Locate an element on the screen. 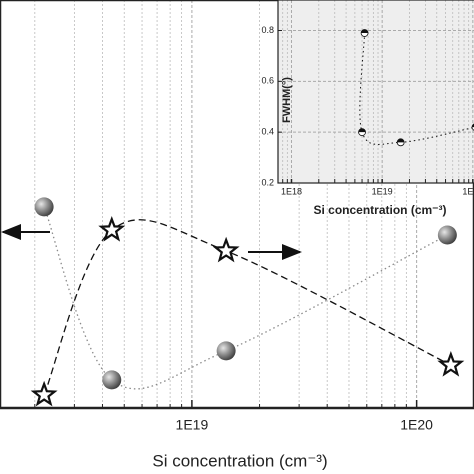  inset-x-axis-label: Si concentration (cm⁻³) is located at coordinates (379, 210).